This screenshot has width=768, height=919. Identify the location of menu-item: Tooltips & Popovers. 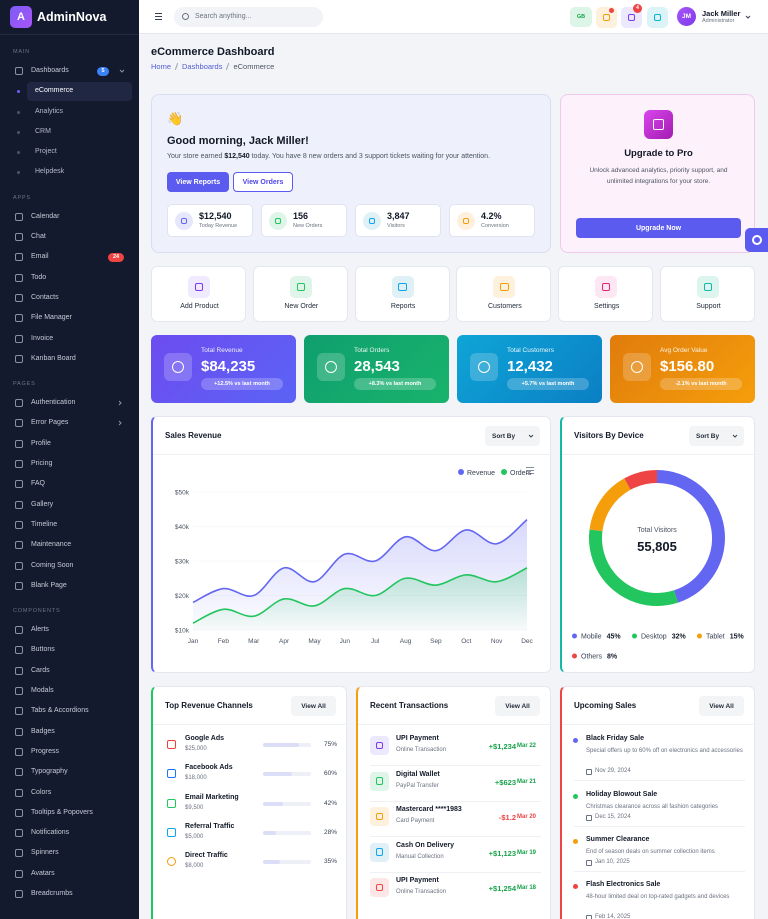
(69, 813).